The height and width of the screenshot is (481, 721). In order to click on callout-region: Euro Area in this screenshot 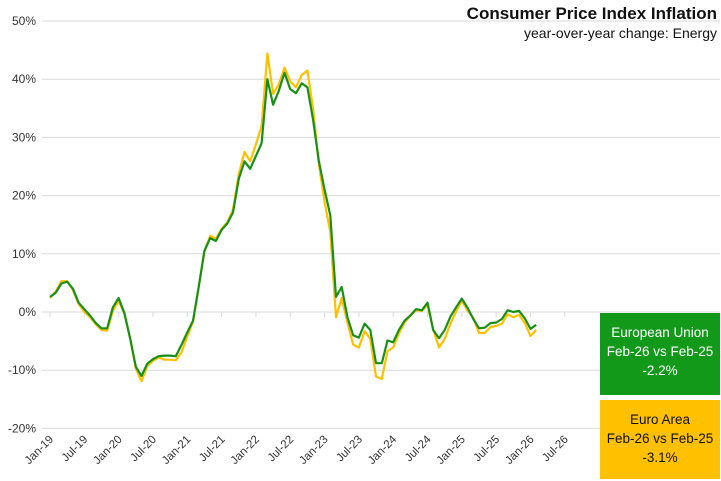, I will do `click(660, 419)`.